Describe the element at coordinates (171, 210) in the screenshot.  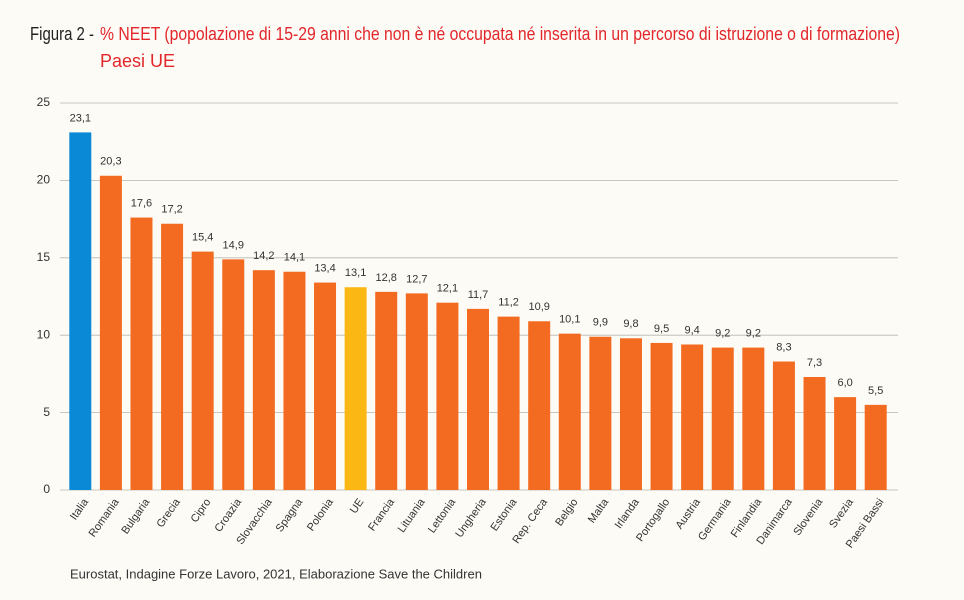
I see `data-label: 17,2` at that location.